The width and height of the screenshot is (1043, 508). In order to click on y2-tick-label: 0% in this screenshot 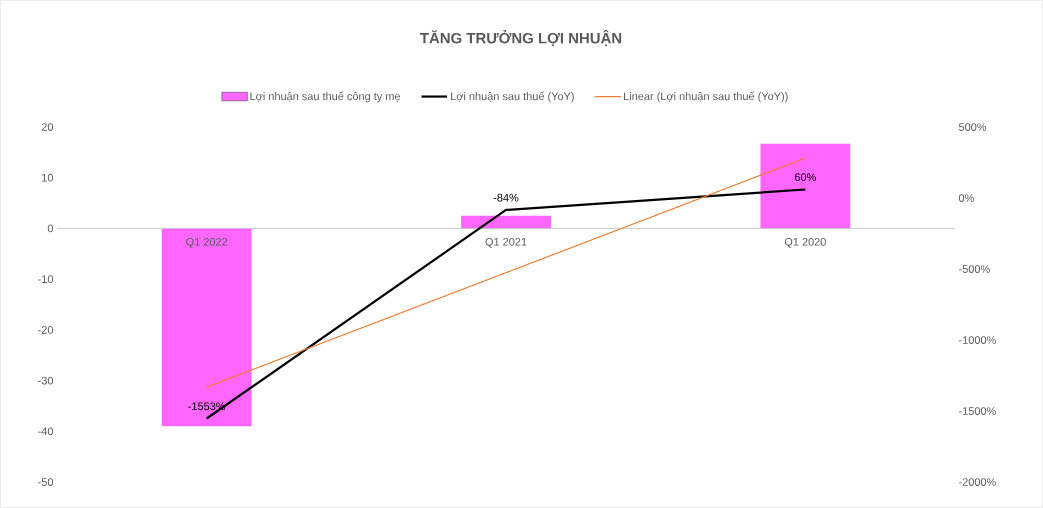, I will do `click(966, 198)`.